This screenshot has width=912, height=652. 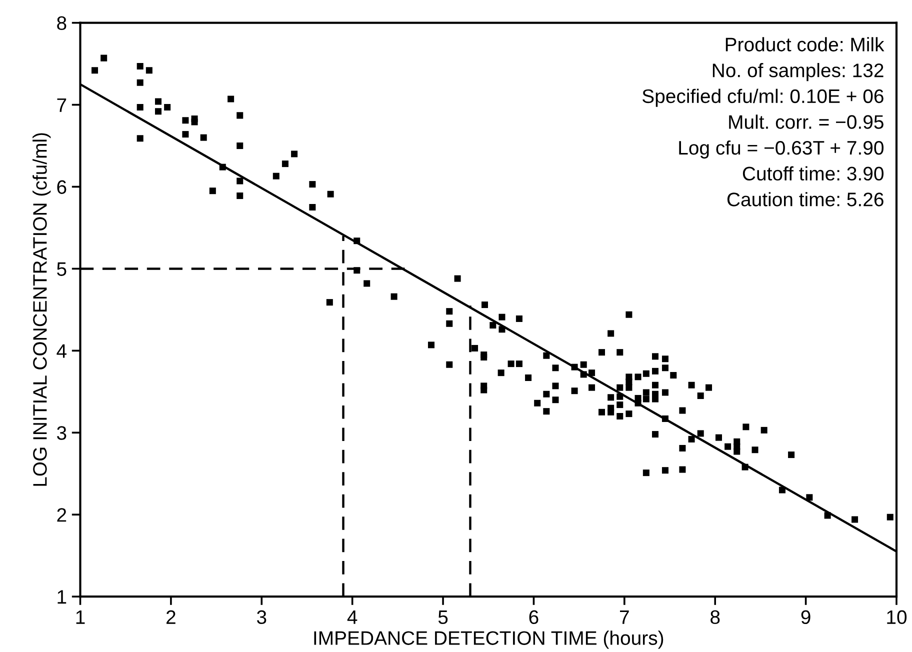 I want to click on y-tick-label: 3, so click(x=61, y=433).